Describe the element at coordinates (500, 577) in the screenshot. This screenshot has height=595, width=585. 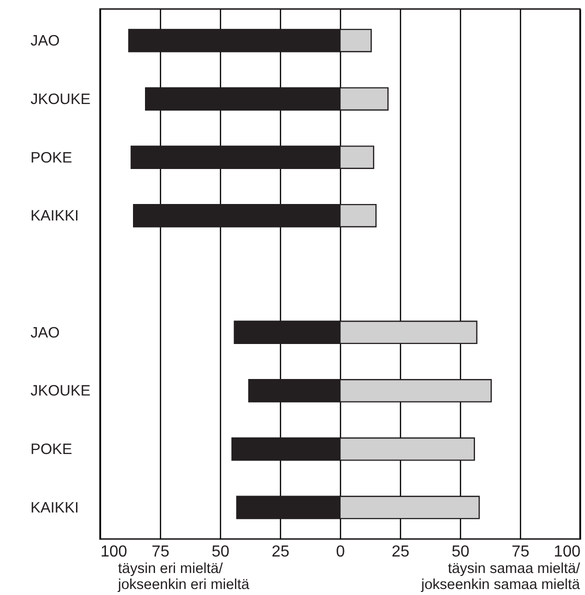
I see `text: täysin samaa mieltä/ jokseenkin samaa mieltä` at that location.